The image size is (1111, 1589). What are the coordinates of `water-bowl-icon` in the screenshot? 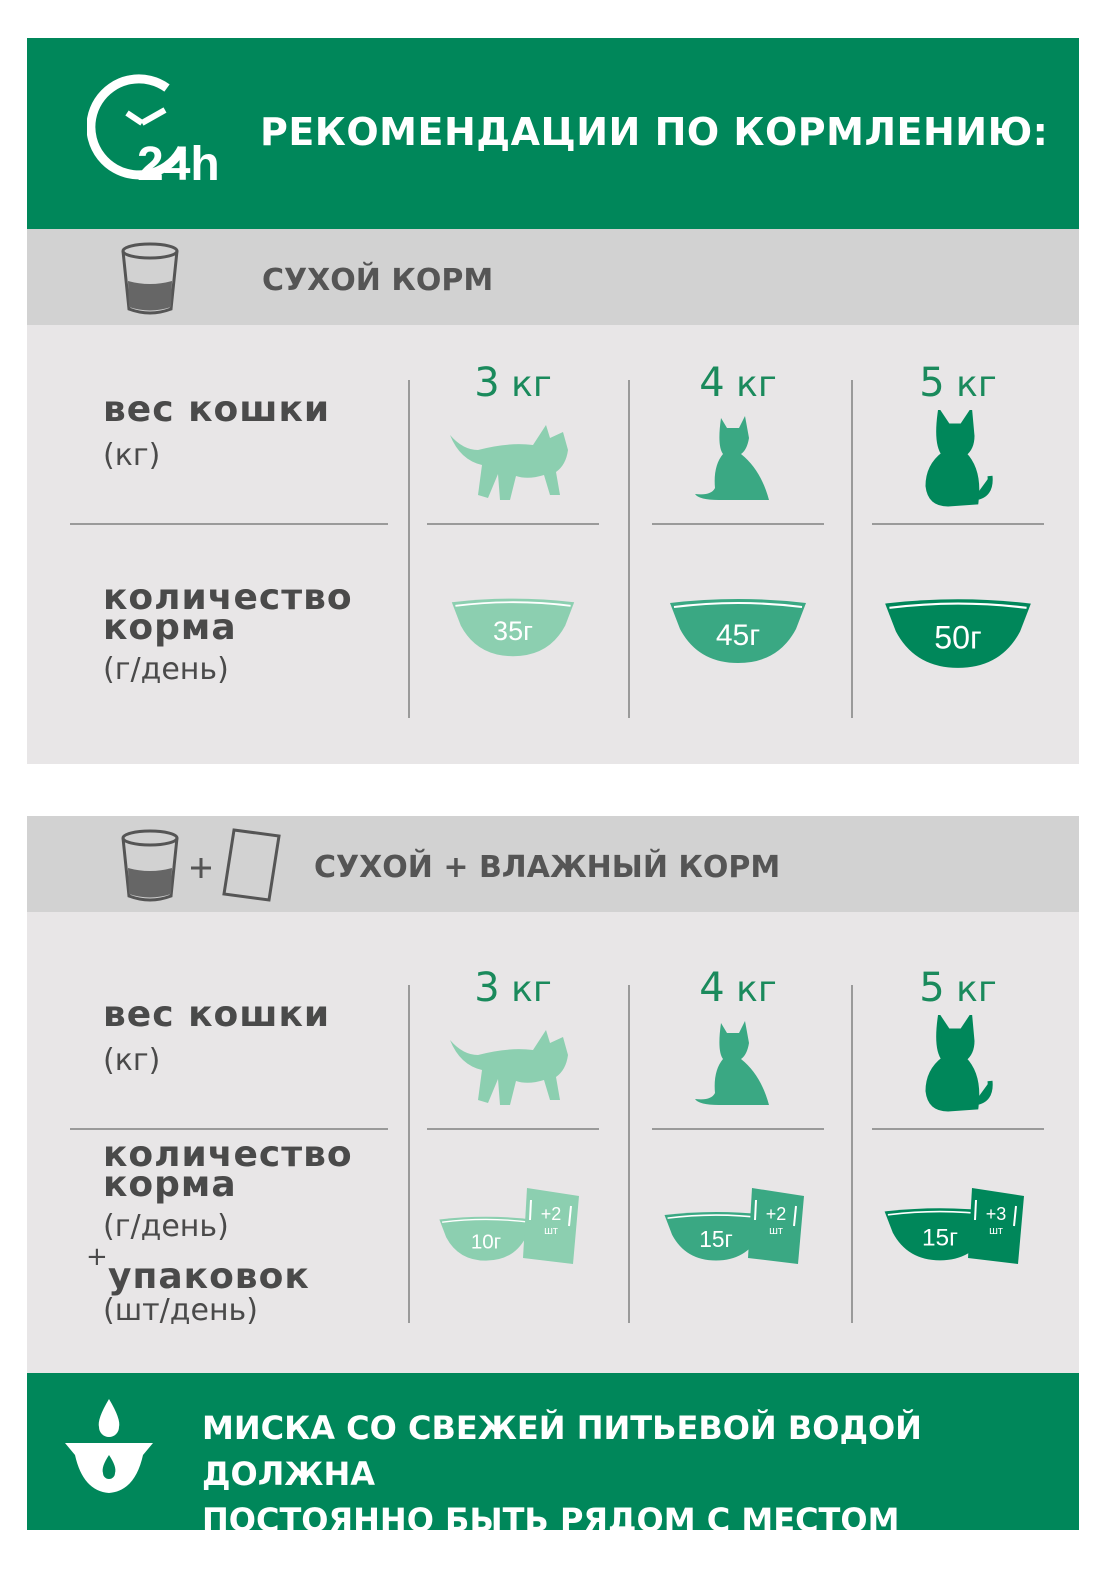 It's located at (109, 1446).